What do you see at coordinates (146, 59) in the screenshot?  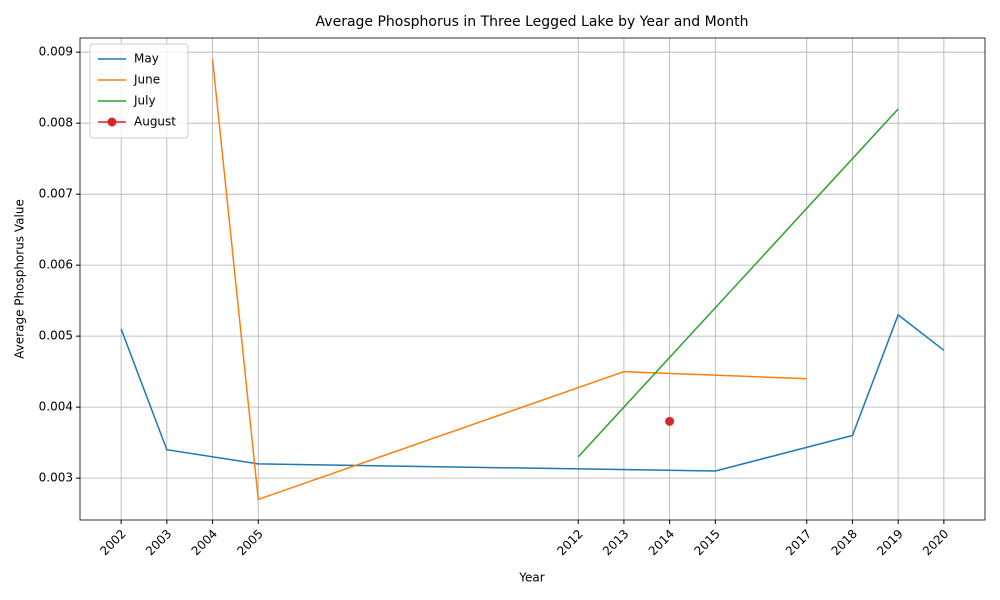 I see `legend-label: May` at bounding box center [146, 59].